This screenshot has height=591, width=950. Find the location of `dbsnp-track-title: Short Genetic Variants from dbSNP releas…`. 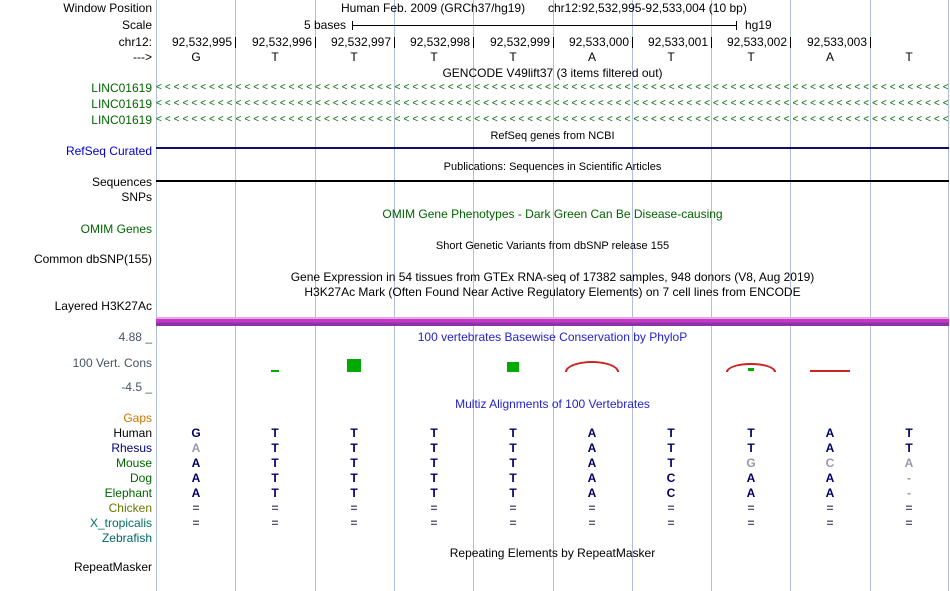

dbsnp-track-title: Short Genetic Variants from dbSNP releas… is located at coordinates (552, 246).